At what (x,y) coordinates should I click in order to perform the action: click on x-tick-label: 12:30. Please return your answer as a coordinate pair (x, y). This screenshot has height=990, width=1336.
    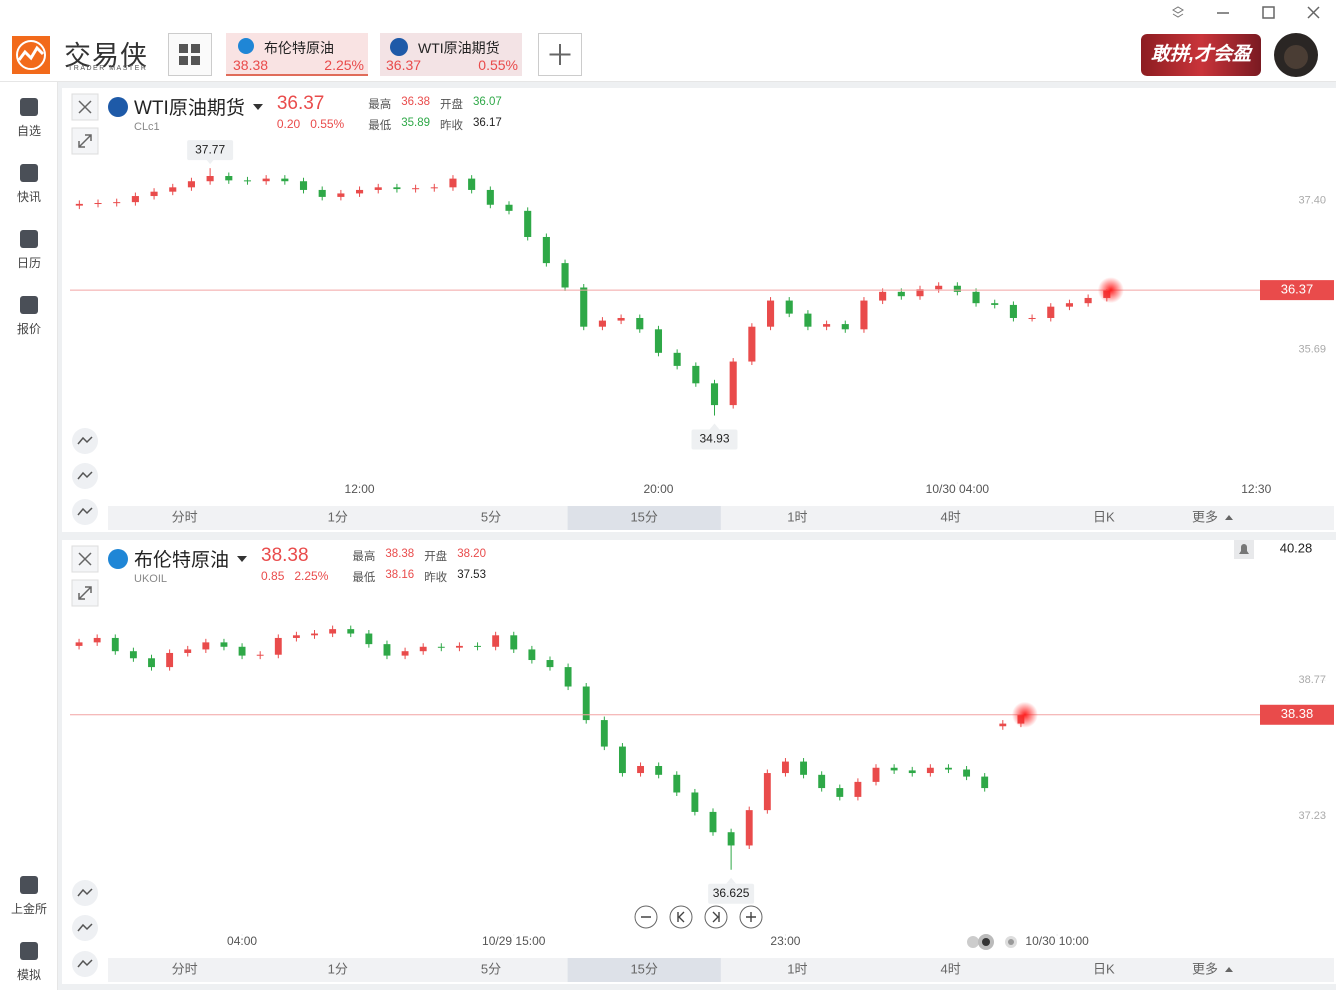
    Looking at the image, I should click on (1256, 489).